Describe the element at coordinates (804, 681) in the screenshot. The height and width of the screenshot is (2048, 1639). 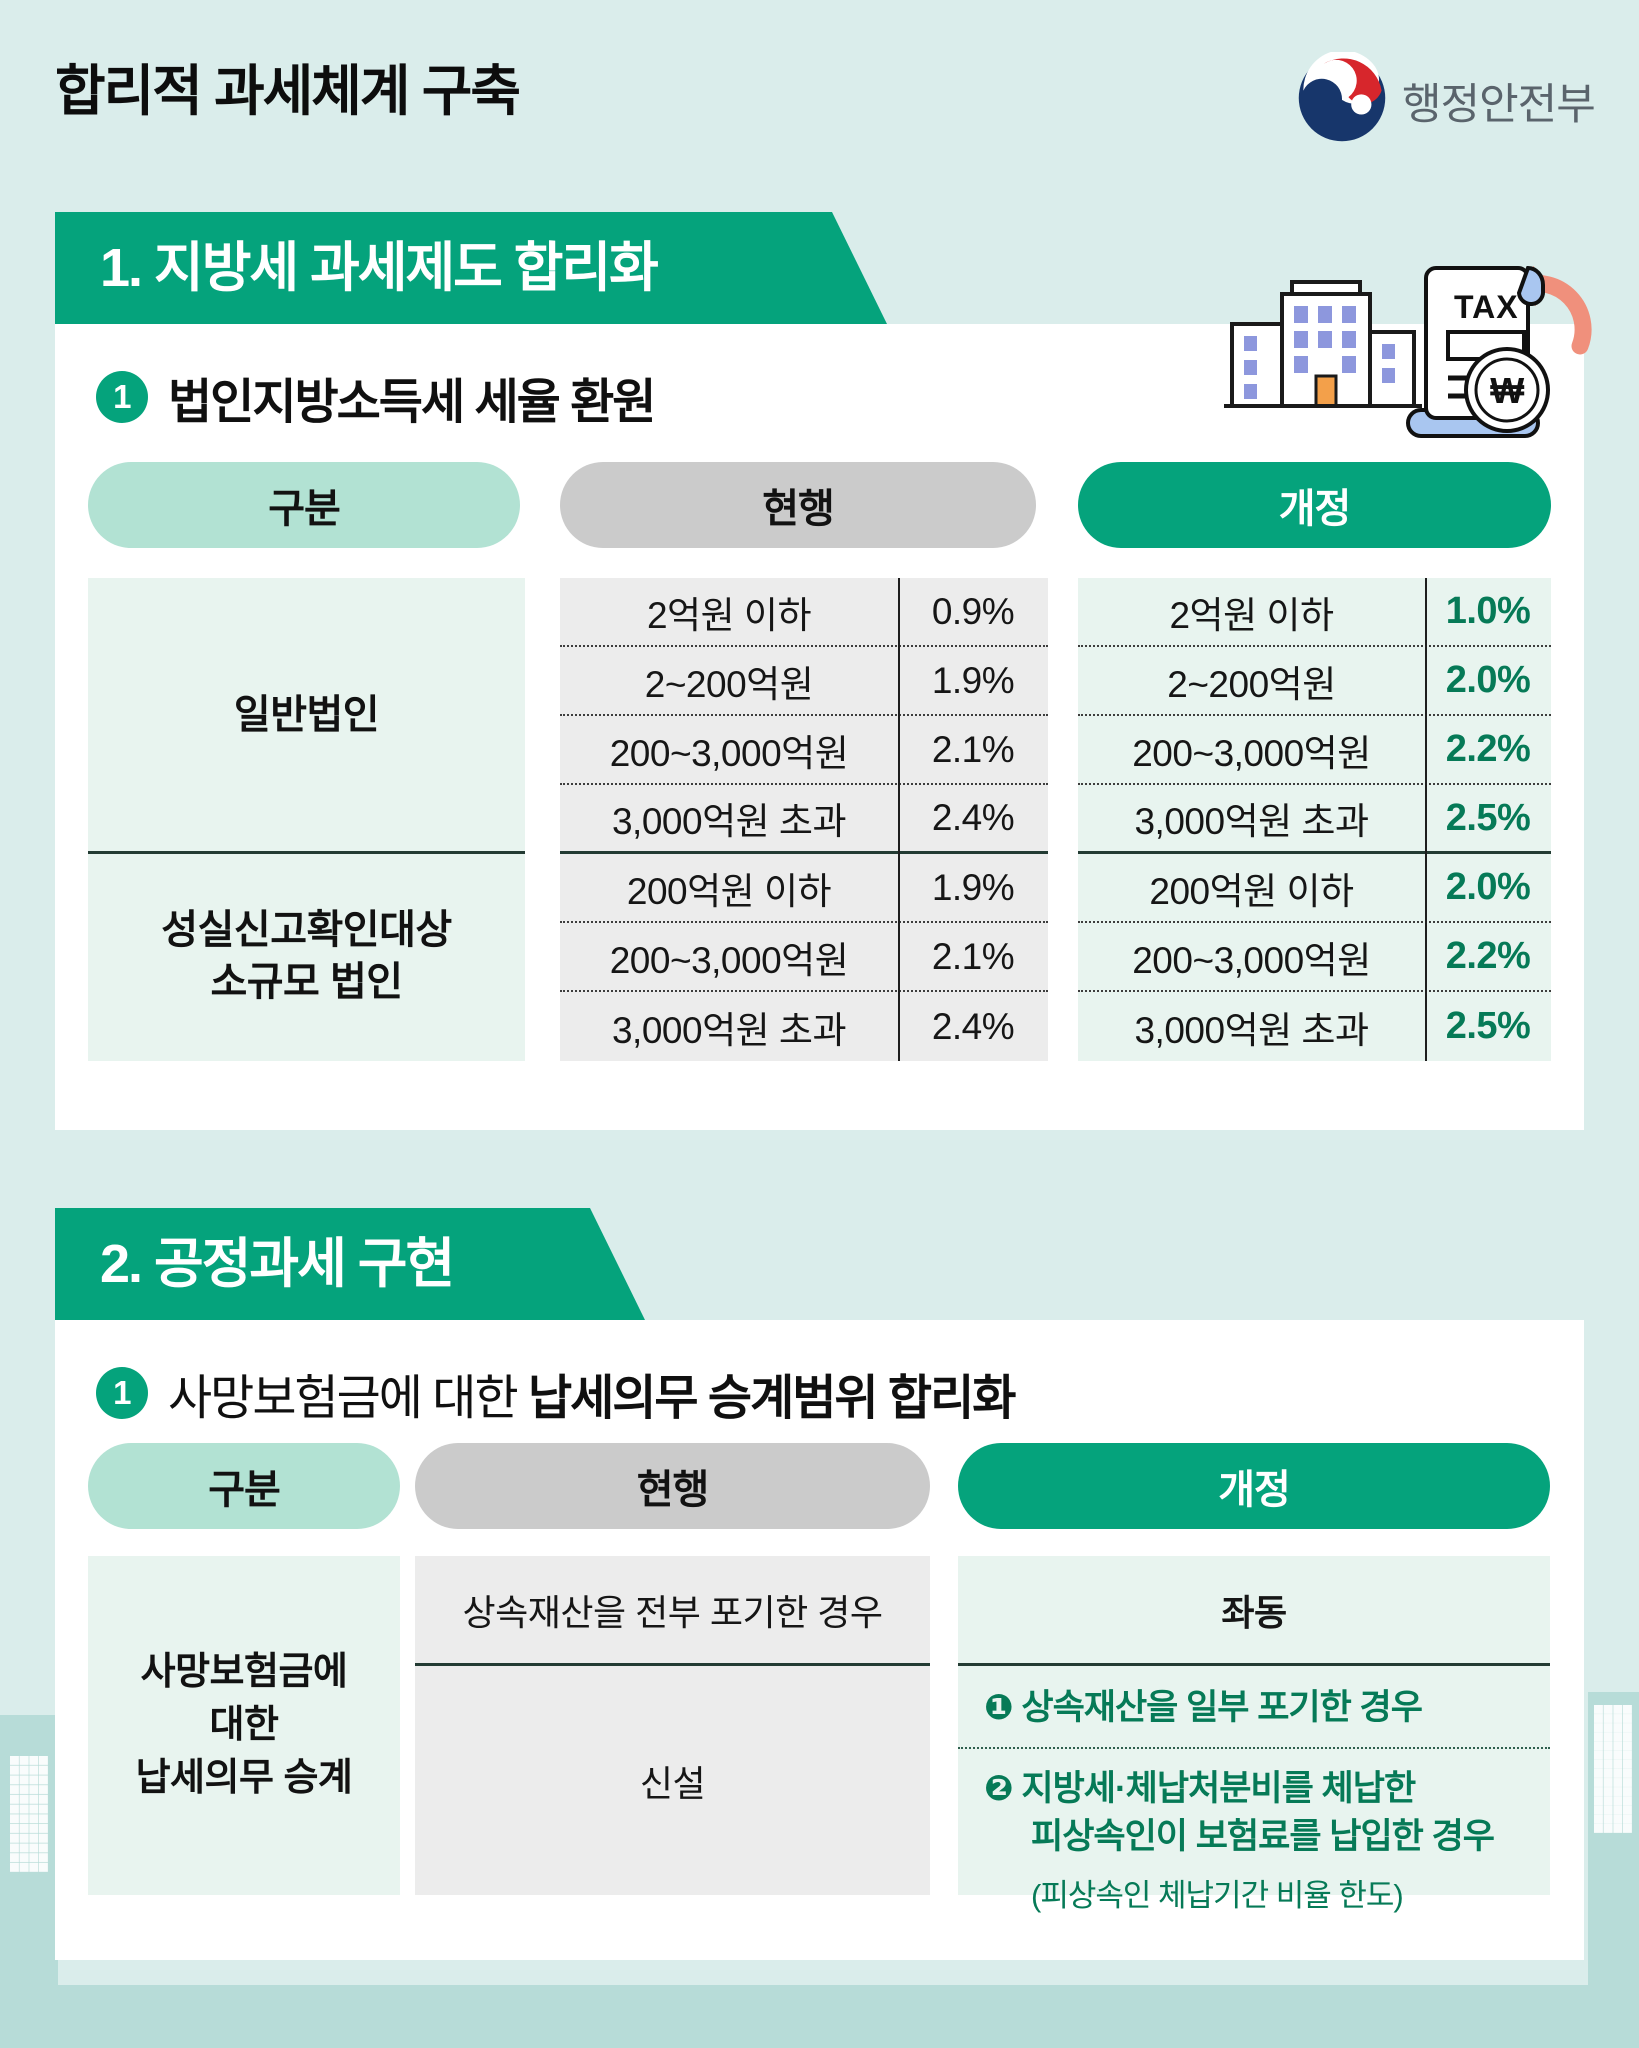
I see `table-row: 2~200억원 1.9%` at that location.